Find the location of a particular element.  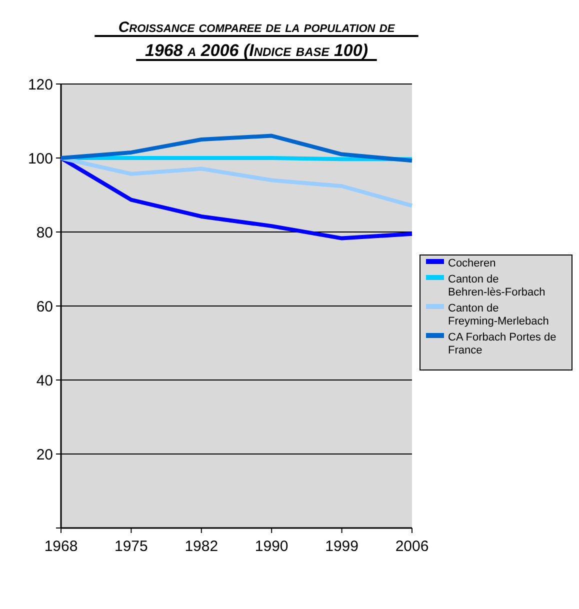

y-tick-label: 100 is located at coordinates (40, 159).